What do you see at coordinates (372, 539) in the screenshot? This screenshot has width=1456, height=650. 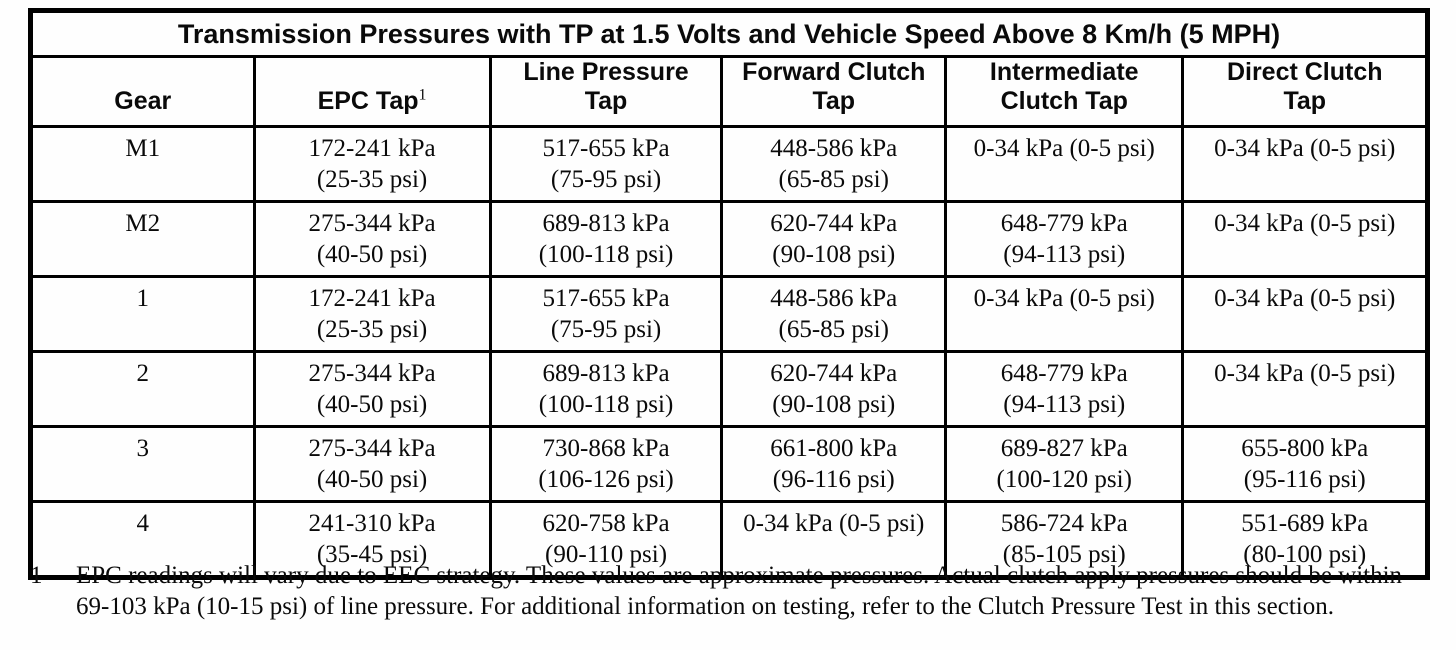 I see `epc-tap-cell: 241-310 kPa (35-45 psi)` at bounding box center [372, 539].